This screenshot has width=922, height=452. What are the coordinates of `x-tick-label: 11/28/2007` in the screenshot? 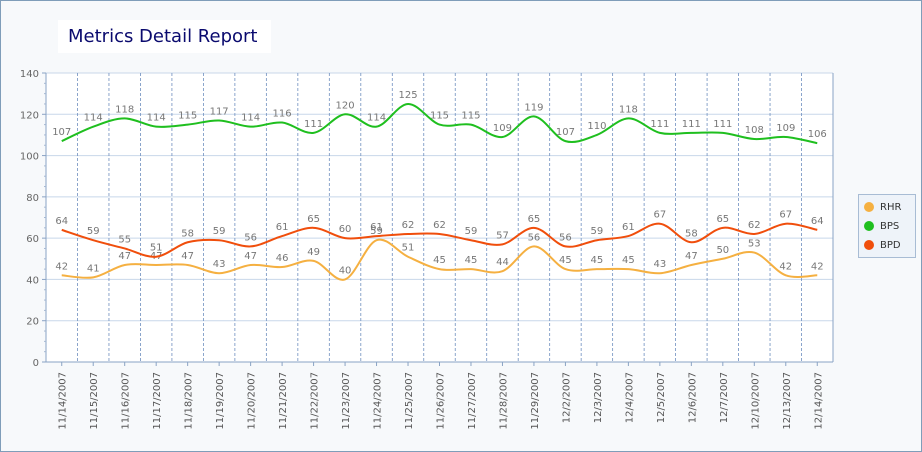 It's located at (503, 401).